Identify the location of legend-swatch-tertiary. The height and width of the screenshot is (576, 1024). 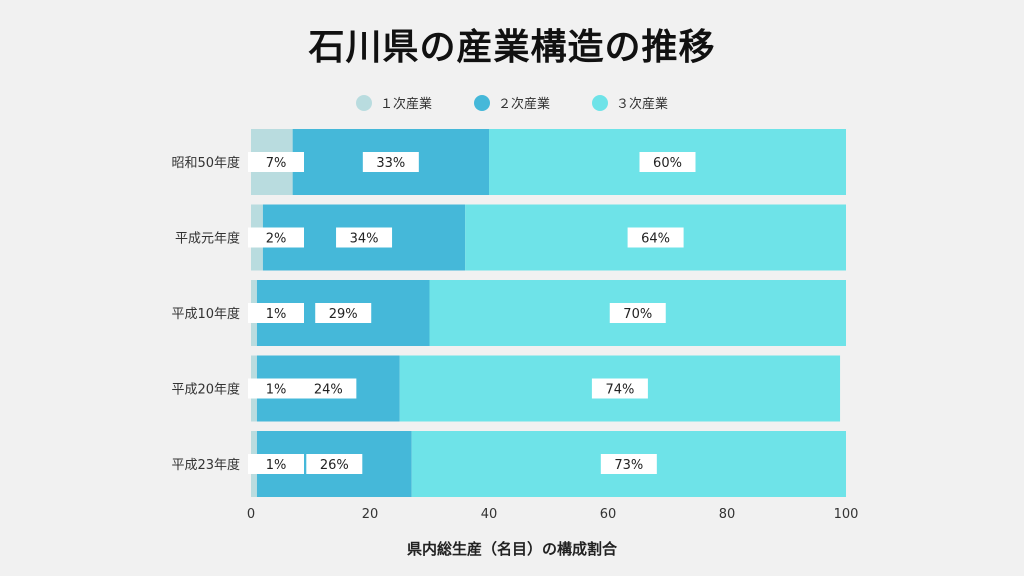
(600, 102).